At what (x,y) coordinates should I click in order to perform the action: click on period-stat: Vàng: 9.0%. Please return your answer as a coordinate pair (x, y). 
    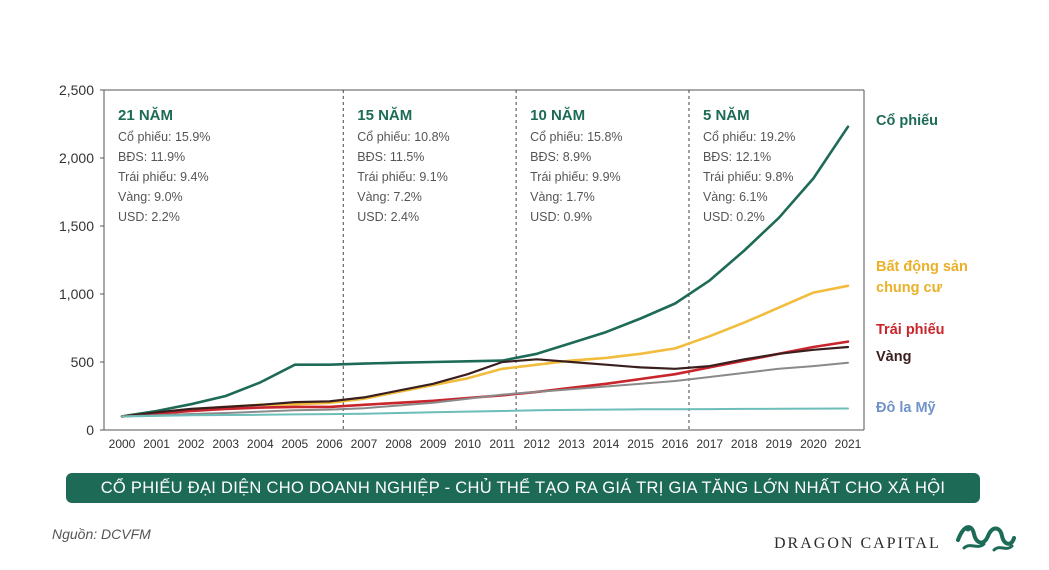
    Looking at the image, I should click on (150, 197).